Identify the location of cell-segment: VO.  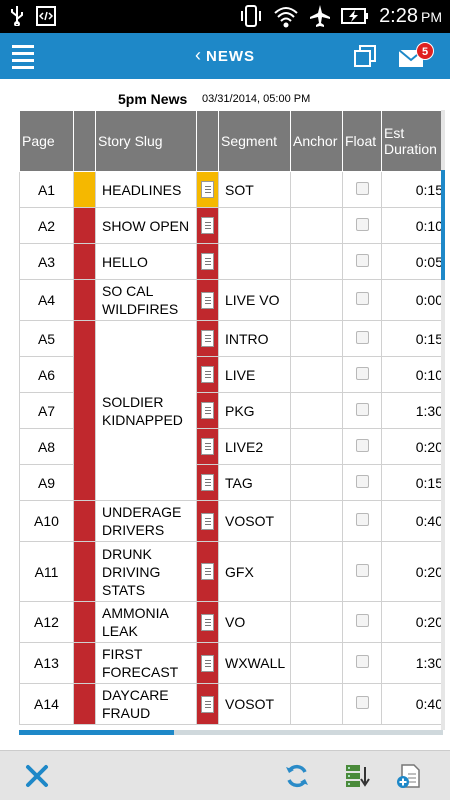
(254, 622).